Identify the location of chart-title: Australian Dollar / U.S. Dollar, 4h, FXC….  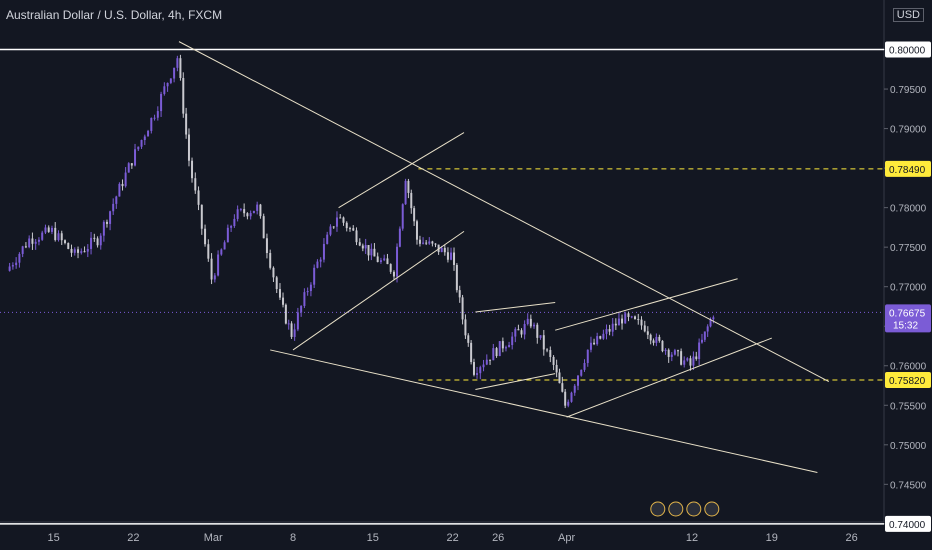
(114, 15).